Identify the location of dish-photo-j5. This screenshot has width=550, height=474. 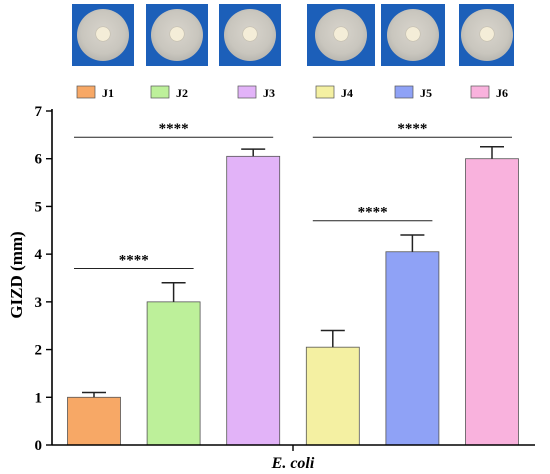
(413, 35).